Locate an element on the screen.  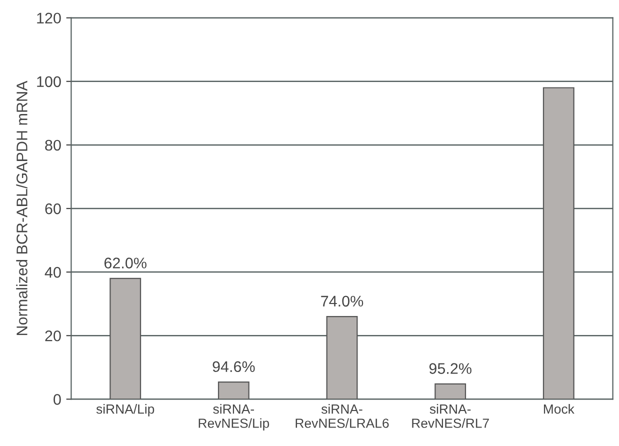
y-tick-label: 0 is located at coordinates (57, 399).